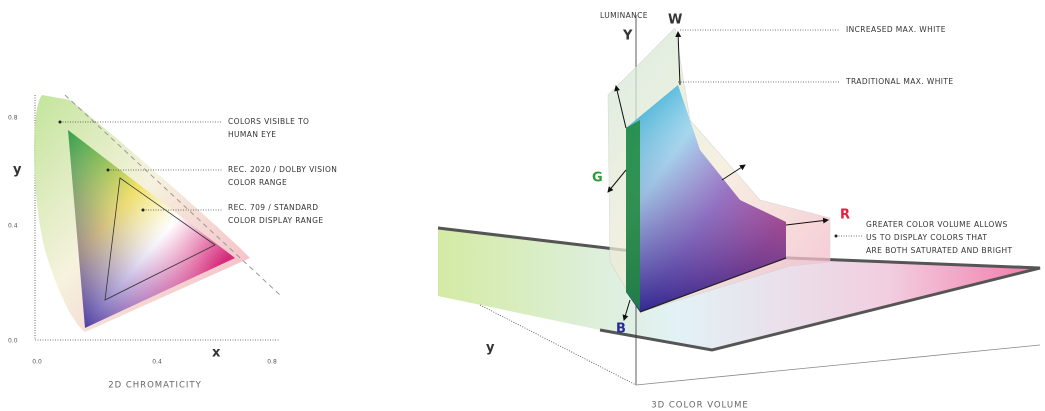  I want to click on annotation: INCREASED MAX. WHITE, so click(896, 29).